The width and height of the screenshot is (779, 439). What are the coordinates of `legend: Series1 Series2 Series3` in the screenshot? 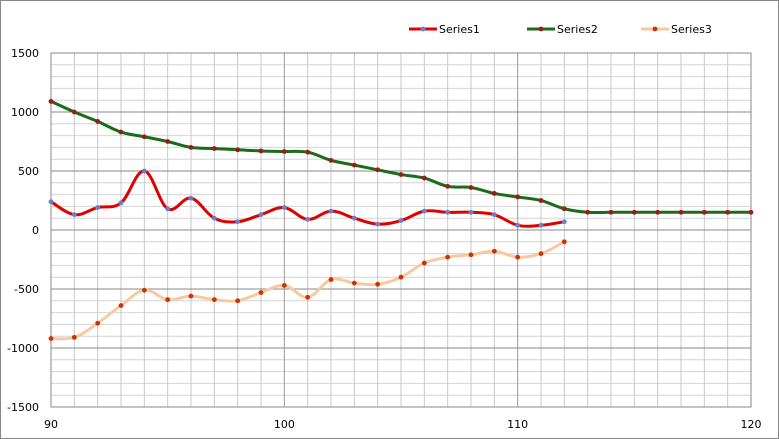 It's located at (560, 29).